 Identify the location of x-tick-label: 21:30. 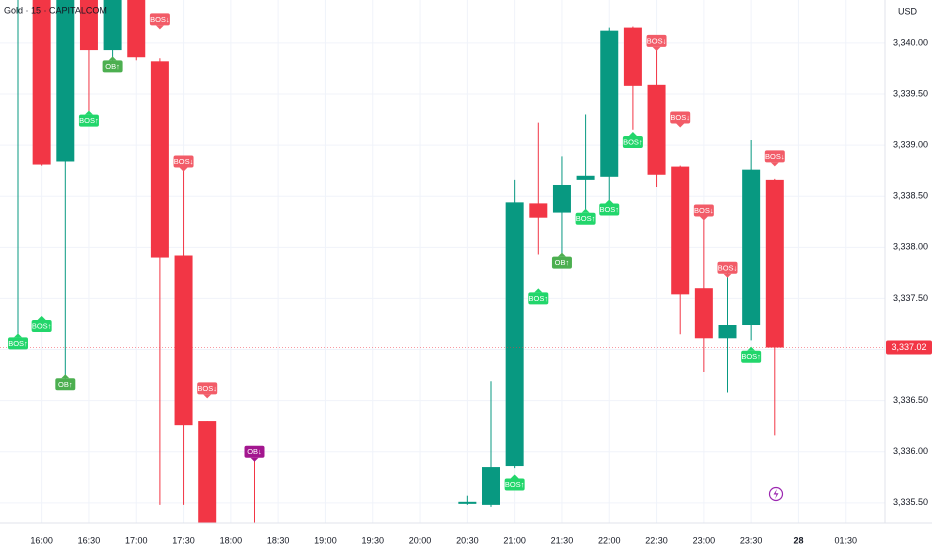
(562, 540).